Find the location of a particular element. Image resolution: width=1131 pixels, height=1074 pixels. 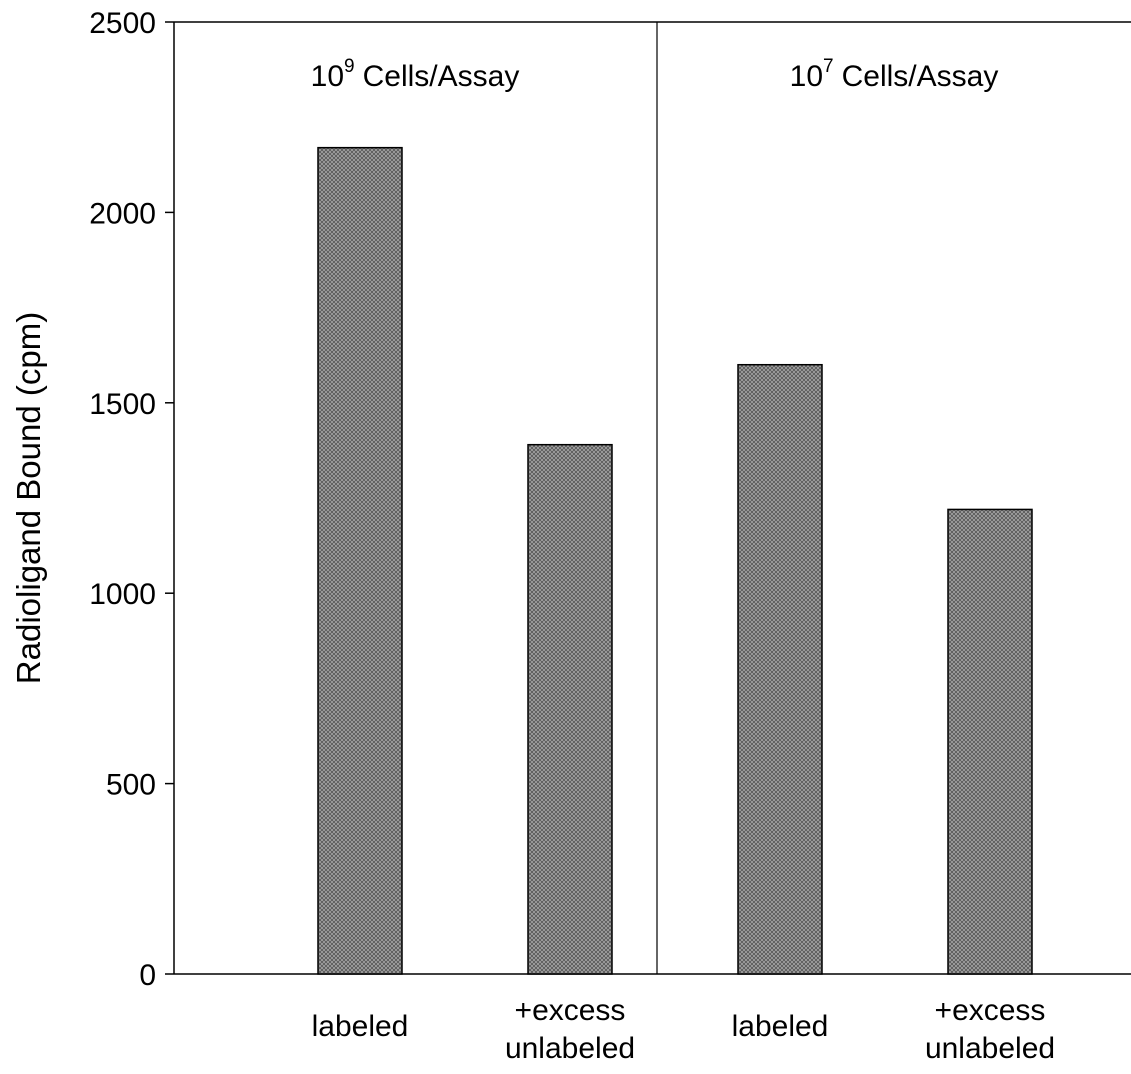

panel-label: 107 Cells/Assay is located at coordinates (894, 74).